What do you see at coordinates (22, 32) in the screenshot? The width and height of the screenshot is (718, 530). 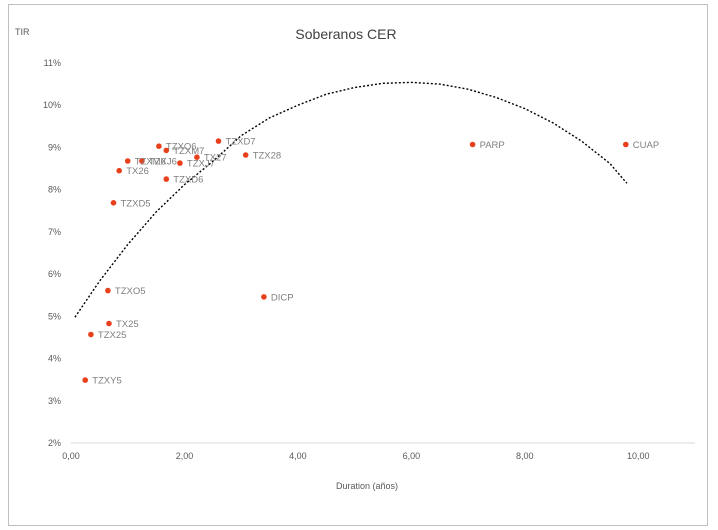 I see `y-axis-title: TIR` at bounding box center [22, 32].